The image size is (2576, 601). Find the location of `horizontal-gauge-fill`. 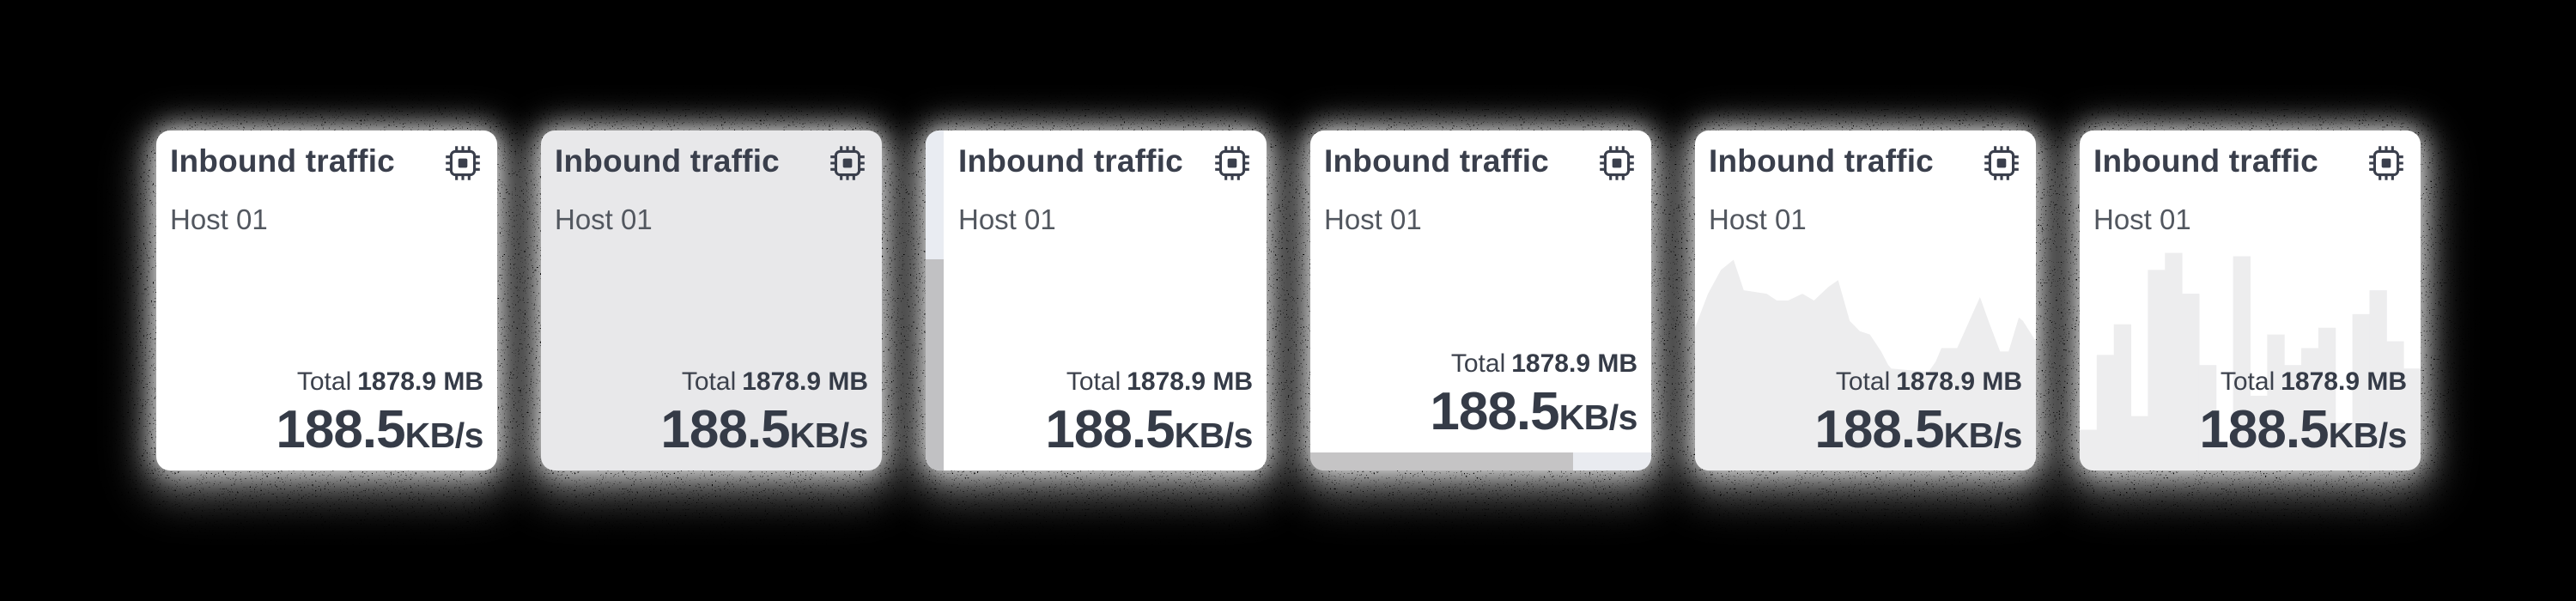

horizontal-gauge-fill is located at coordinates (1441, 461).